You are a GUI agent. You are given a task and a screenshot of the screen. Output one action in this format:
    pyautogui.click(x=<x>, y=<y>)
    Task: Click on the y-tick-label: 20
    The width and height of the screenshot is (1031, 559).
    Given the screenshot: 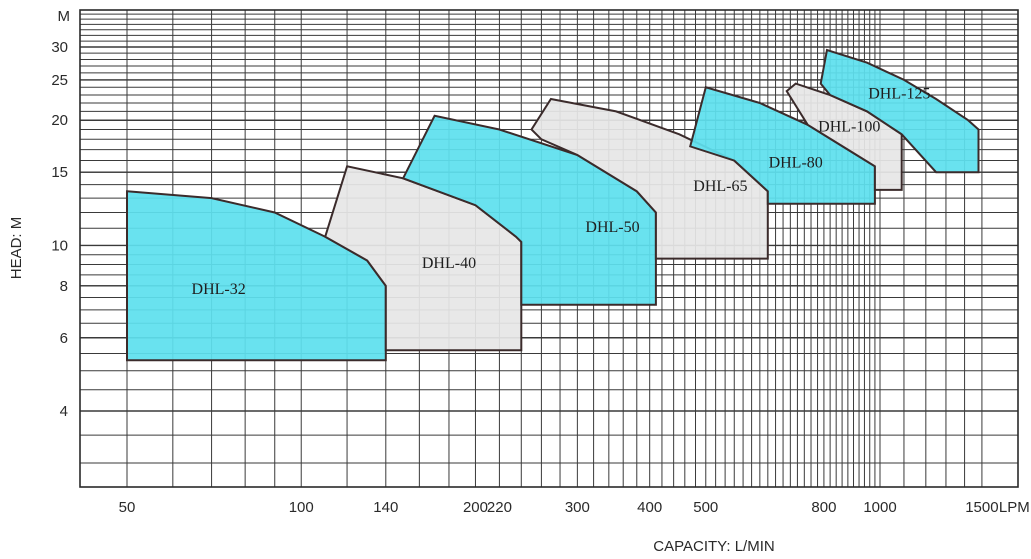 What is the action you would take?
    pyautogui.click(x=59, y=120)
    